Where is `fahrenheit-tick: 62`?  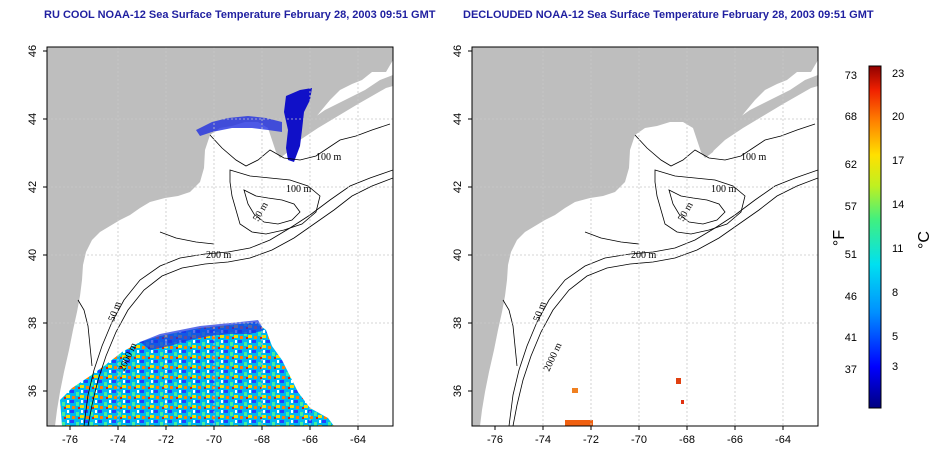
fahrenheit-tick: 62 is located at coordinates (851, 165).